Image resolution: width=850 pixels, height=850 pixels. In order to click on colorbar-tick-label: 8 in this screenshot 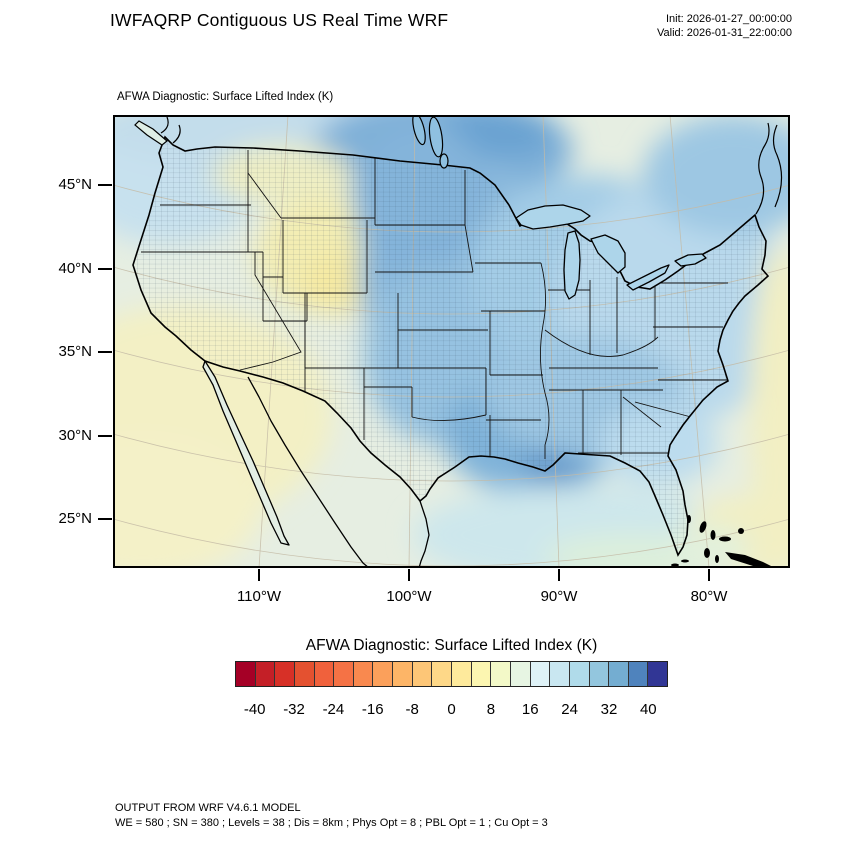, I will do `click(491, 709)`.